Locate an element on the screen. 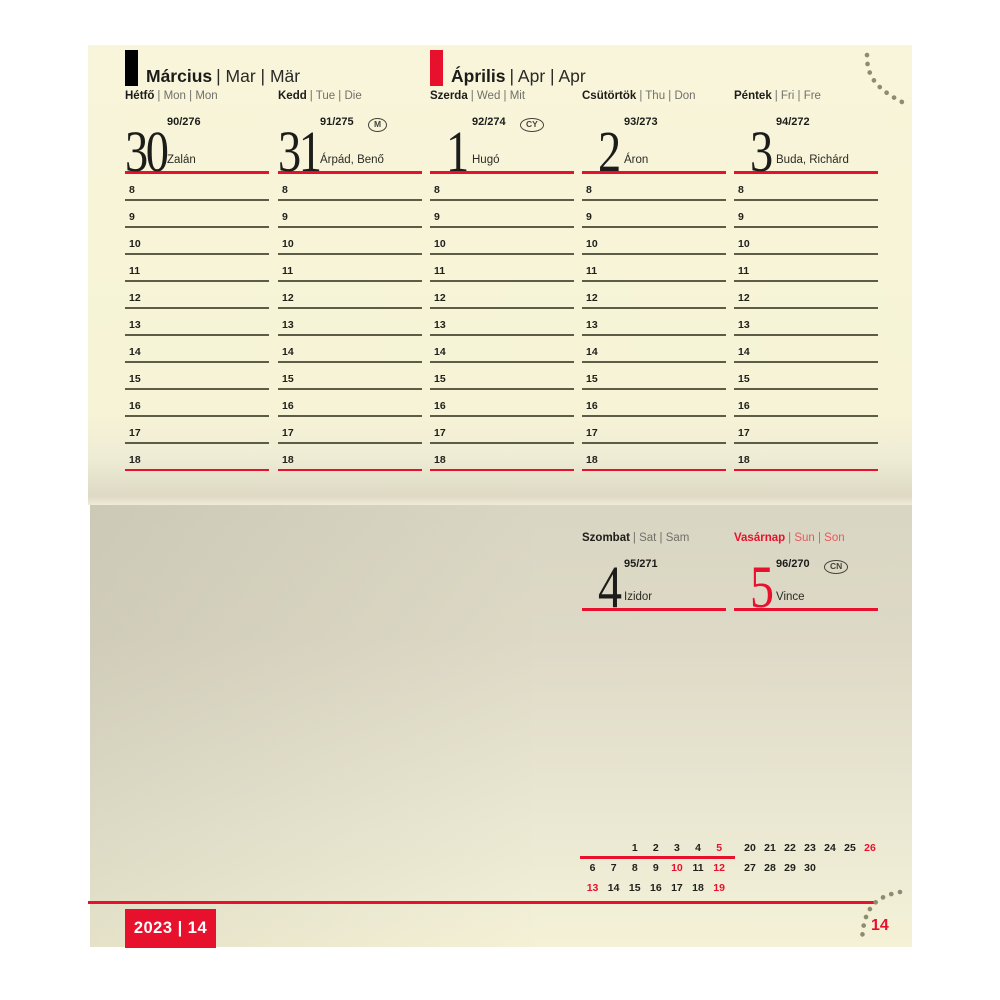  mini-calendar-day: 12 is located at coordinates (719, 868).